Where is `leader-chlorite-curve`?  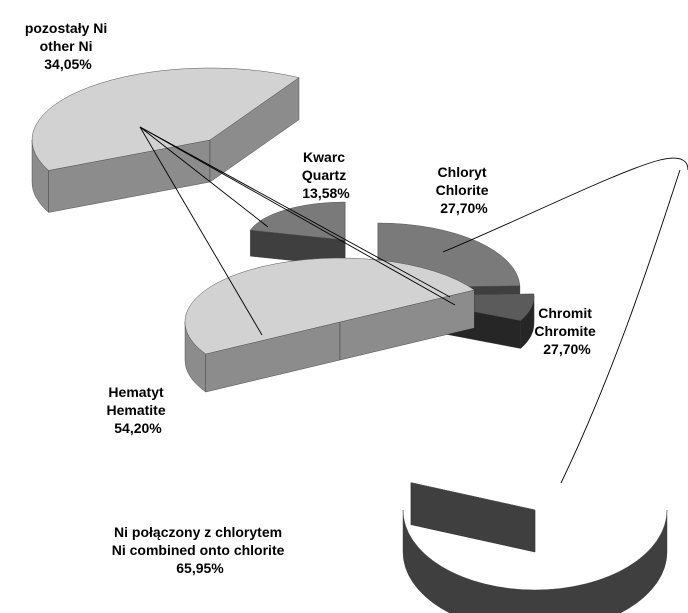 leader-chlorite-curve is located at coordinates (565, 205).